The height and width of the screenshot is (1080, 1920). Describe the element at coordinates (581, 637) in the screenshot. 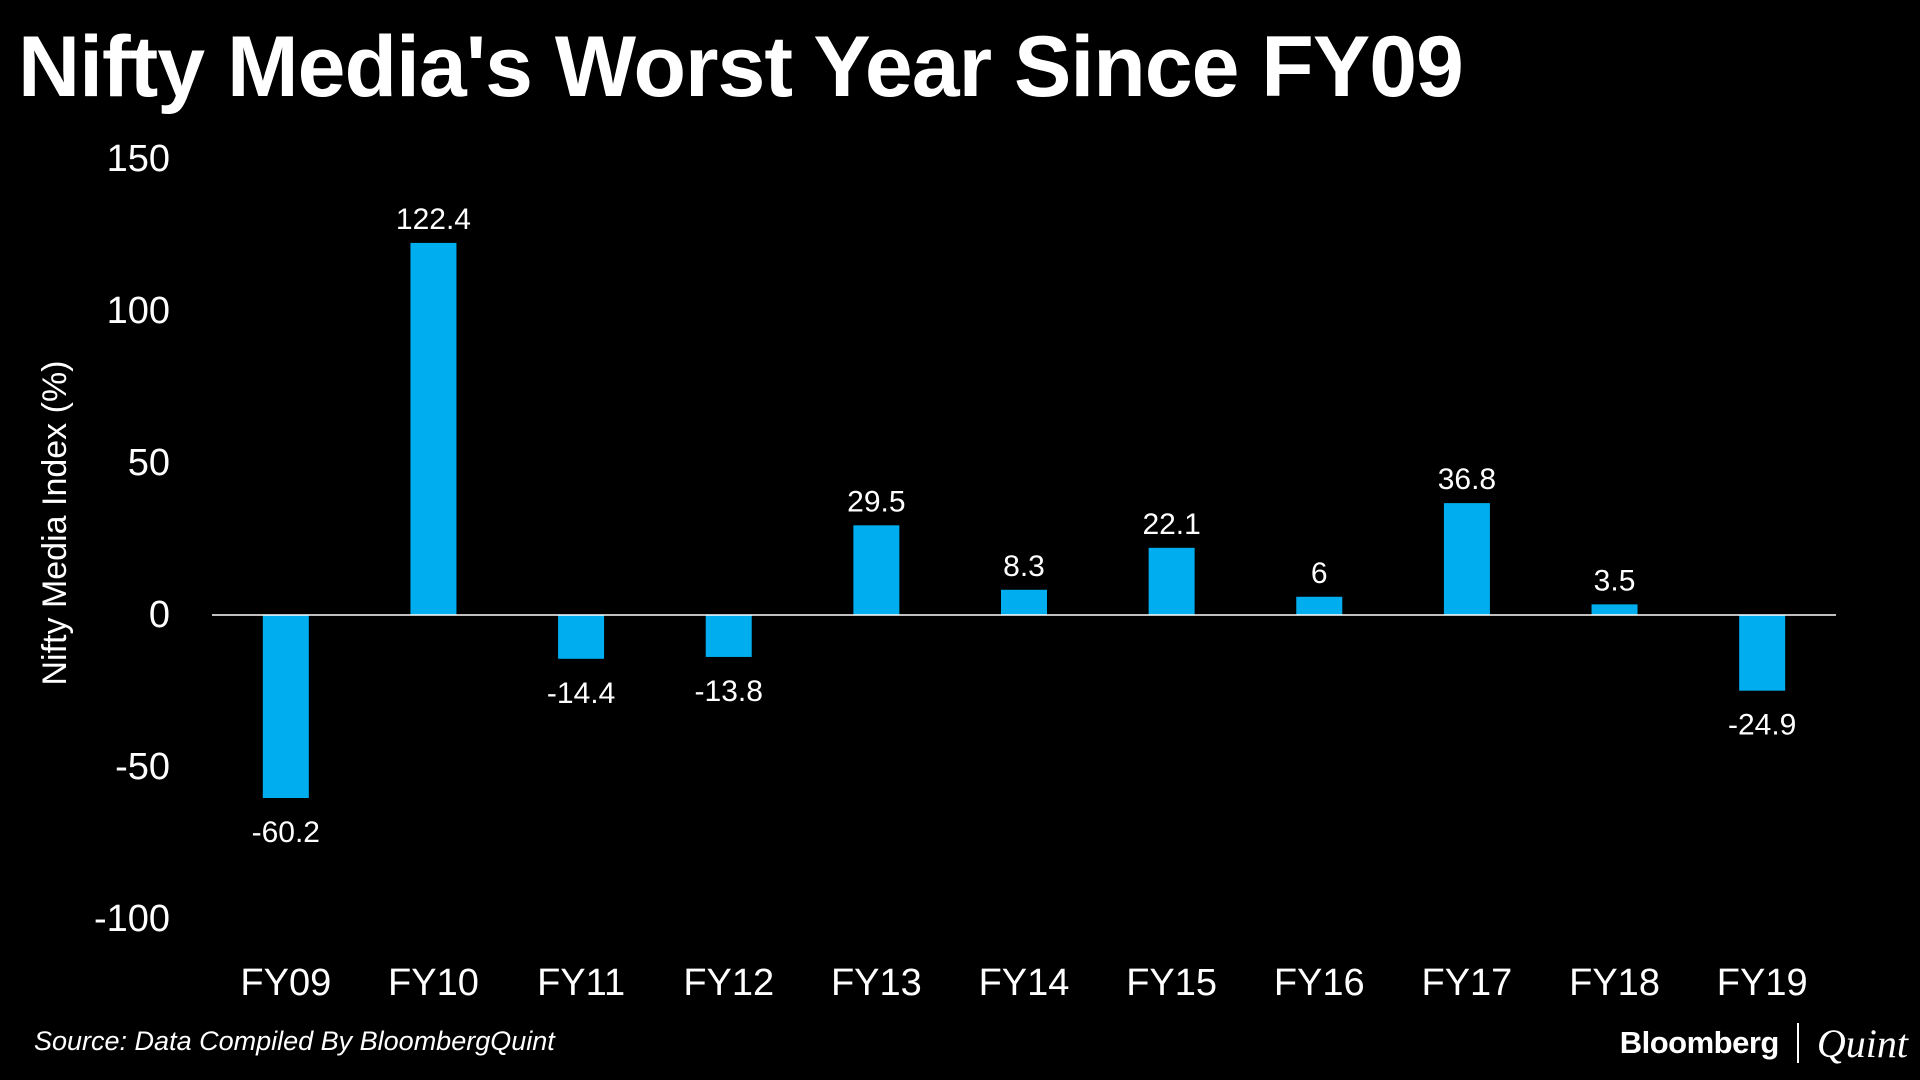

I see `bar-fy11` at that location.